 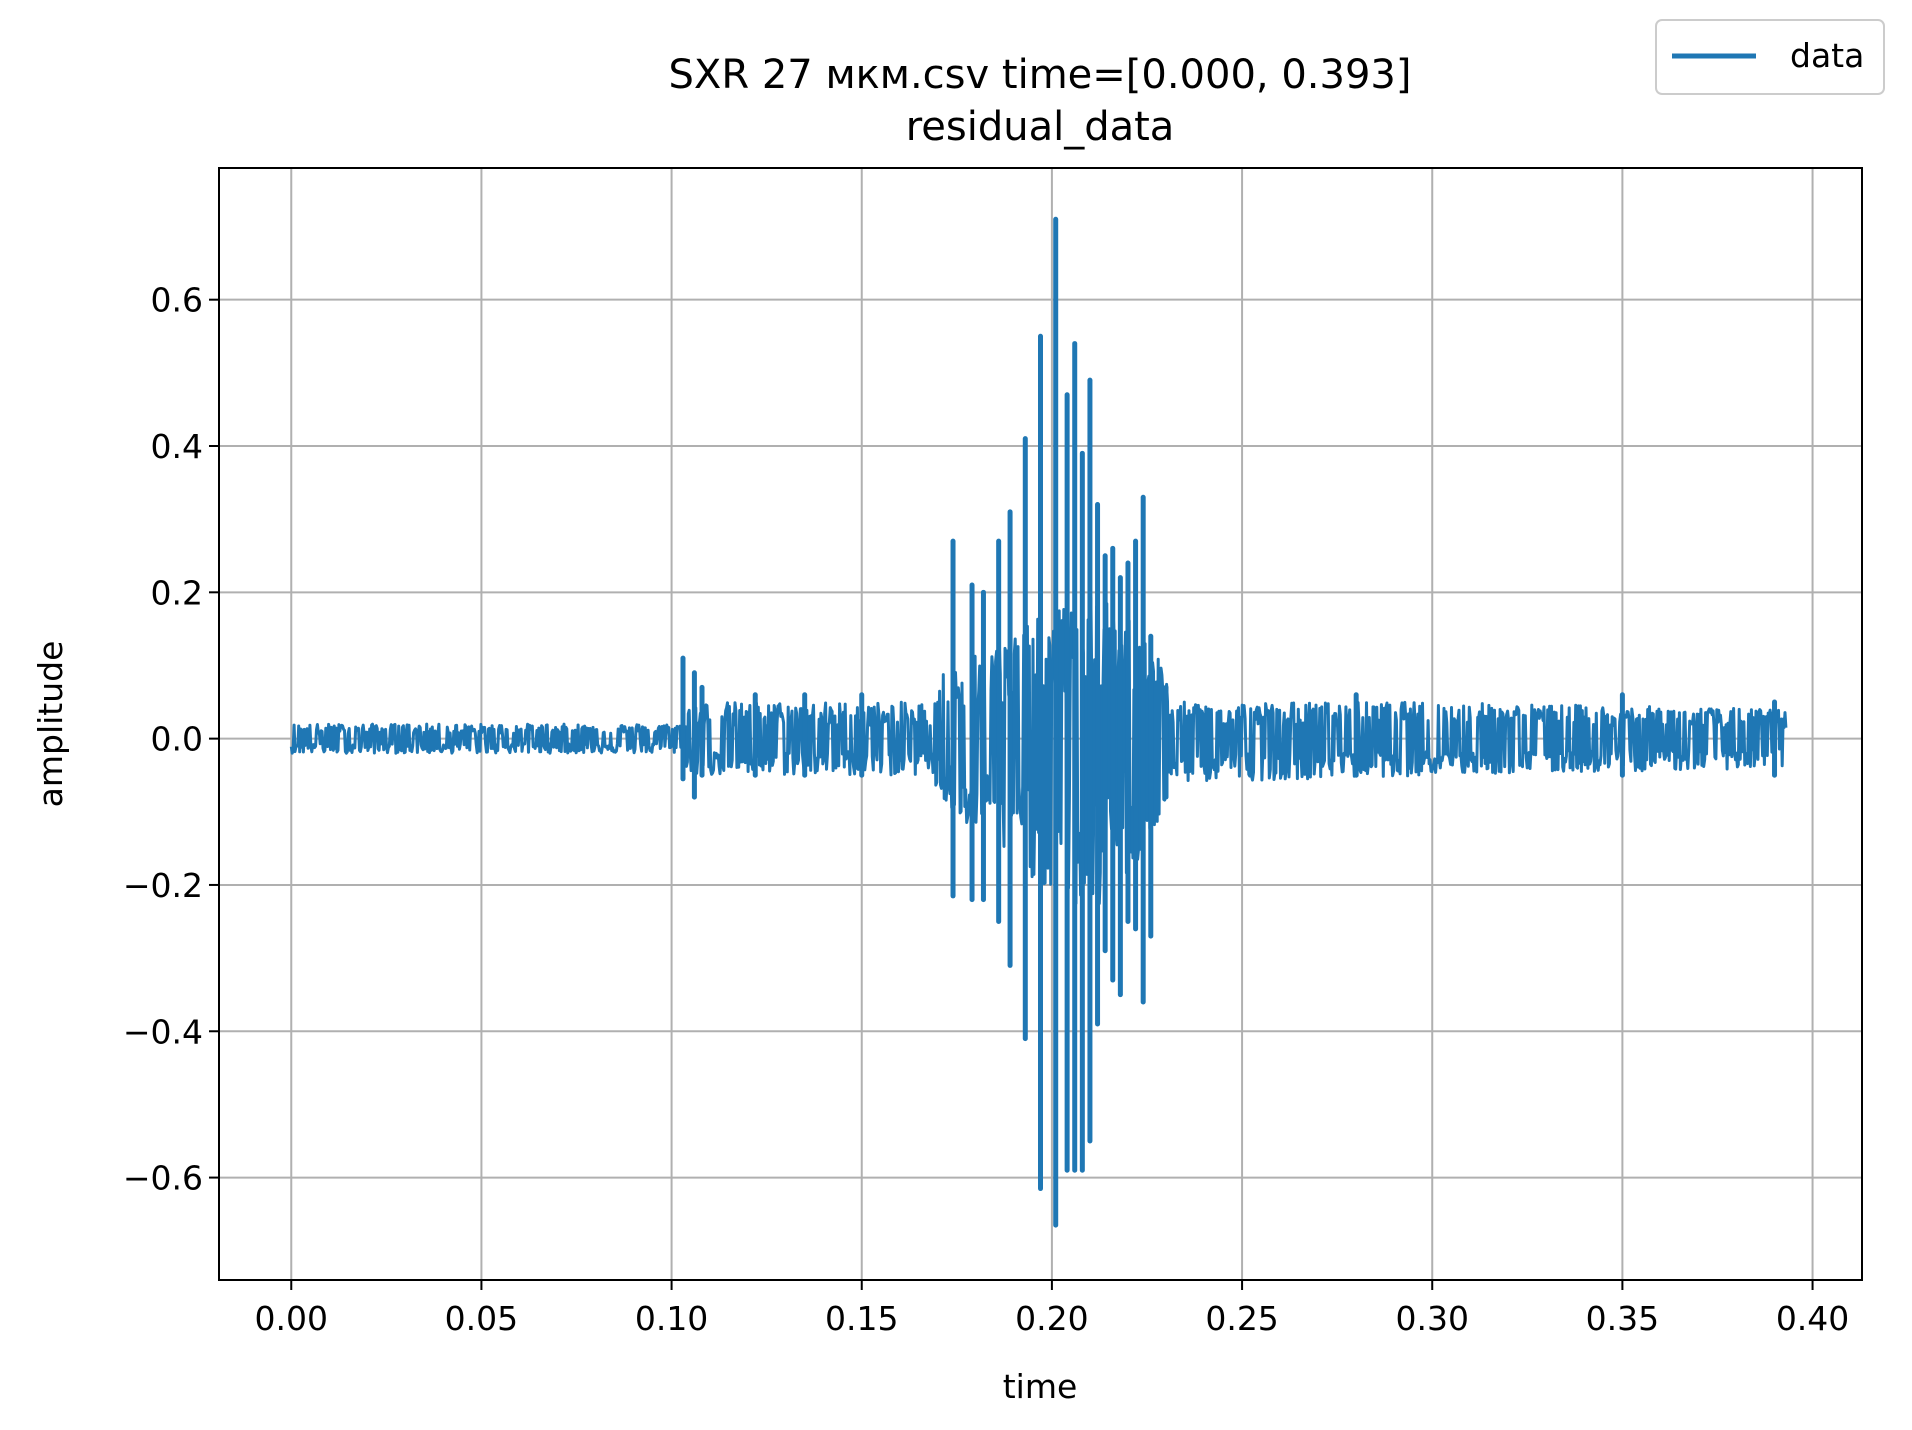 I want to click on legend: data, so click(x=1770, y=57).